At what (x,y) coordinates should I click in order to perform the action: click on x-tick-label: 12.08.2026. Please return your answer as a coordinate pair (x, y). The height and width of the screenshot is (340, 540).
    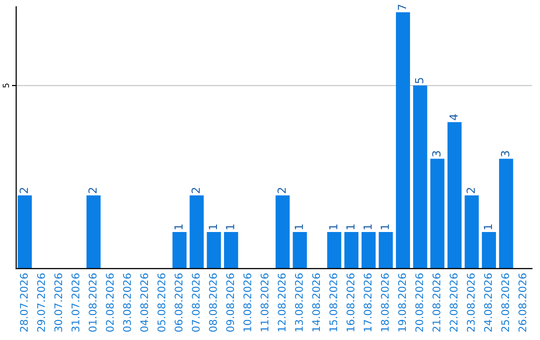
    Looking at the image, I should click on (282, 302).